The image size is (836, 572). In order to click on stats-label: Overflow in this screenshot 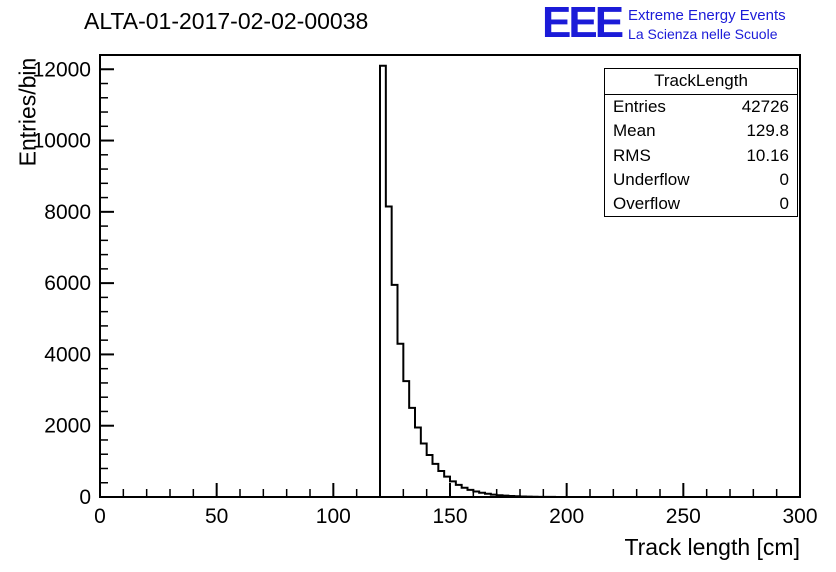, I will do `click(647, 203)`.